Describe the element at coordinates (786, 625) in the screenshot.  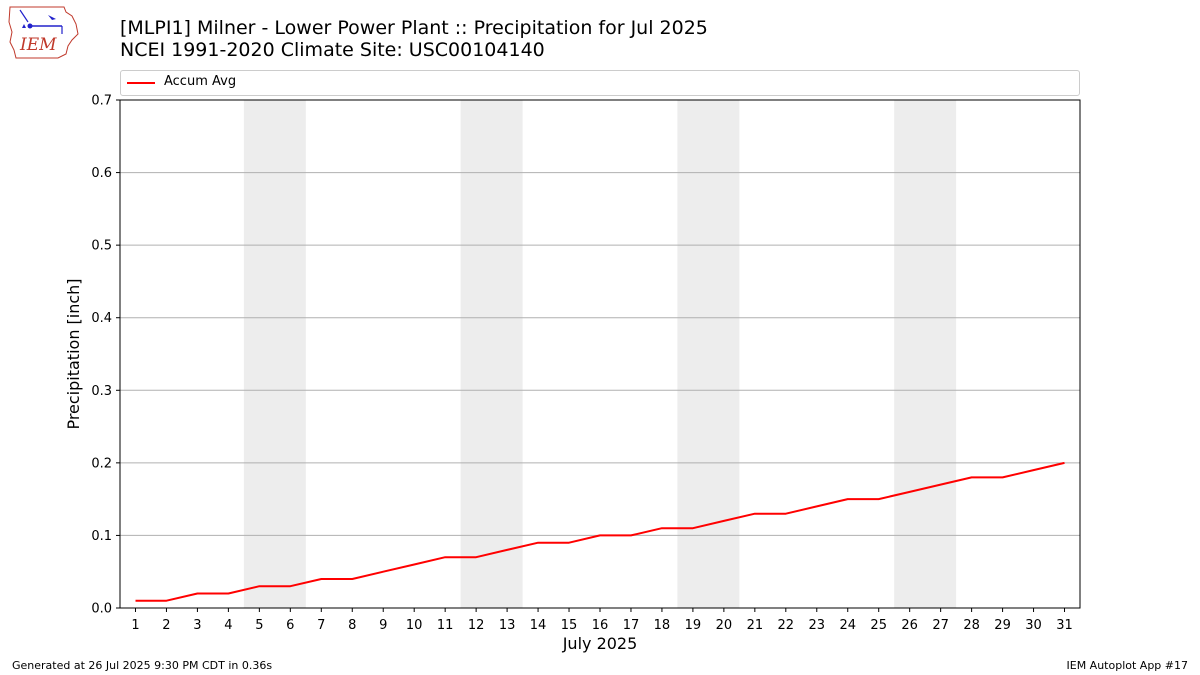
I see `x-tick-label: 22` at that location.